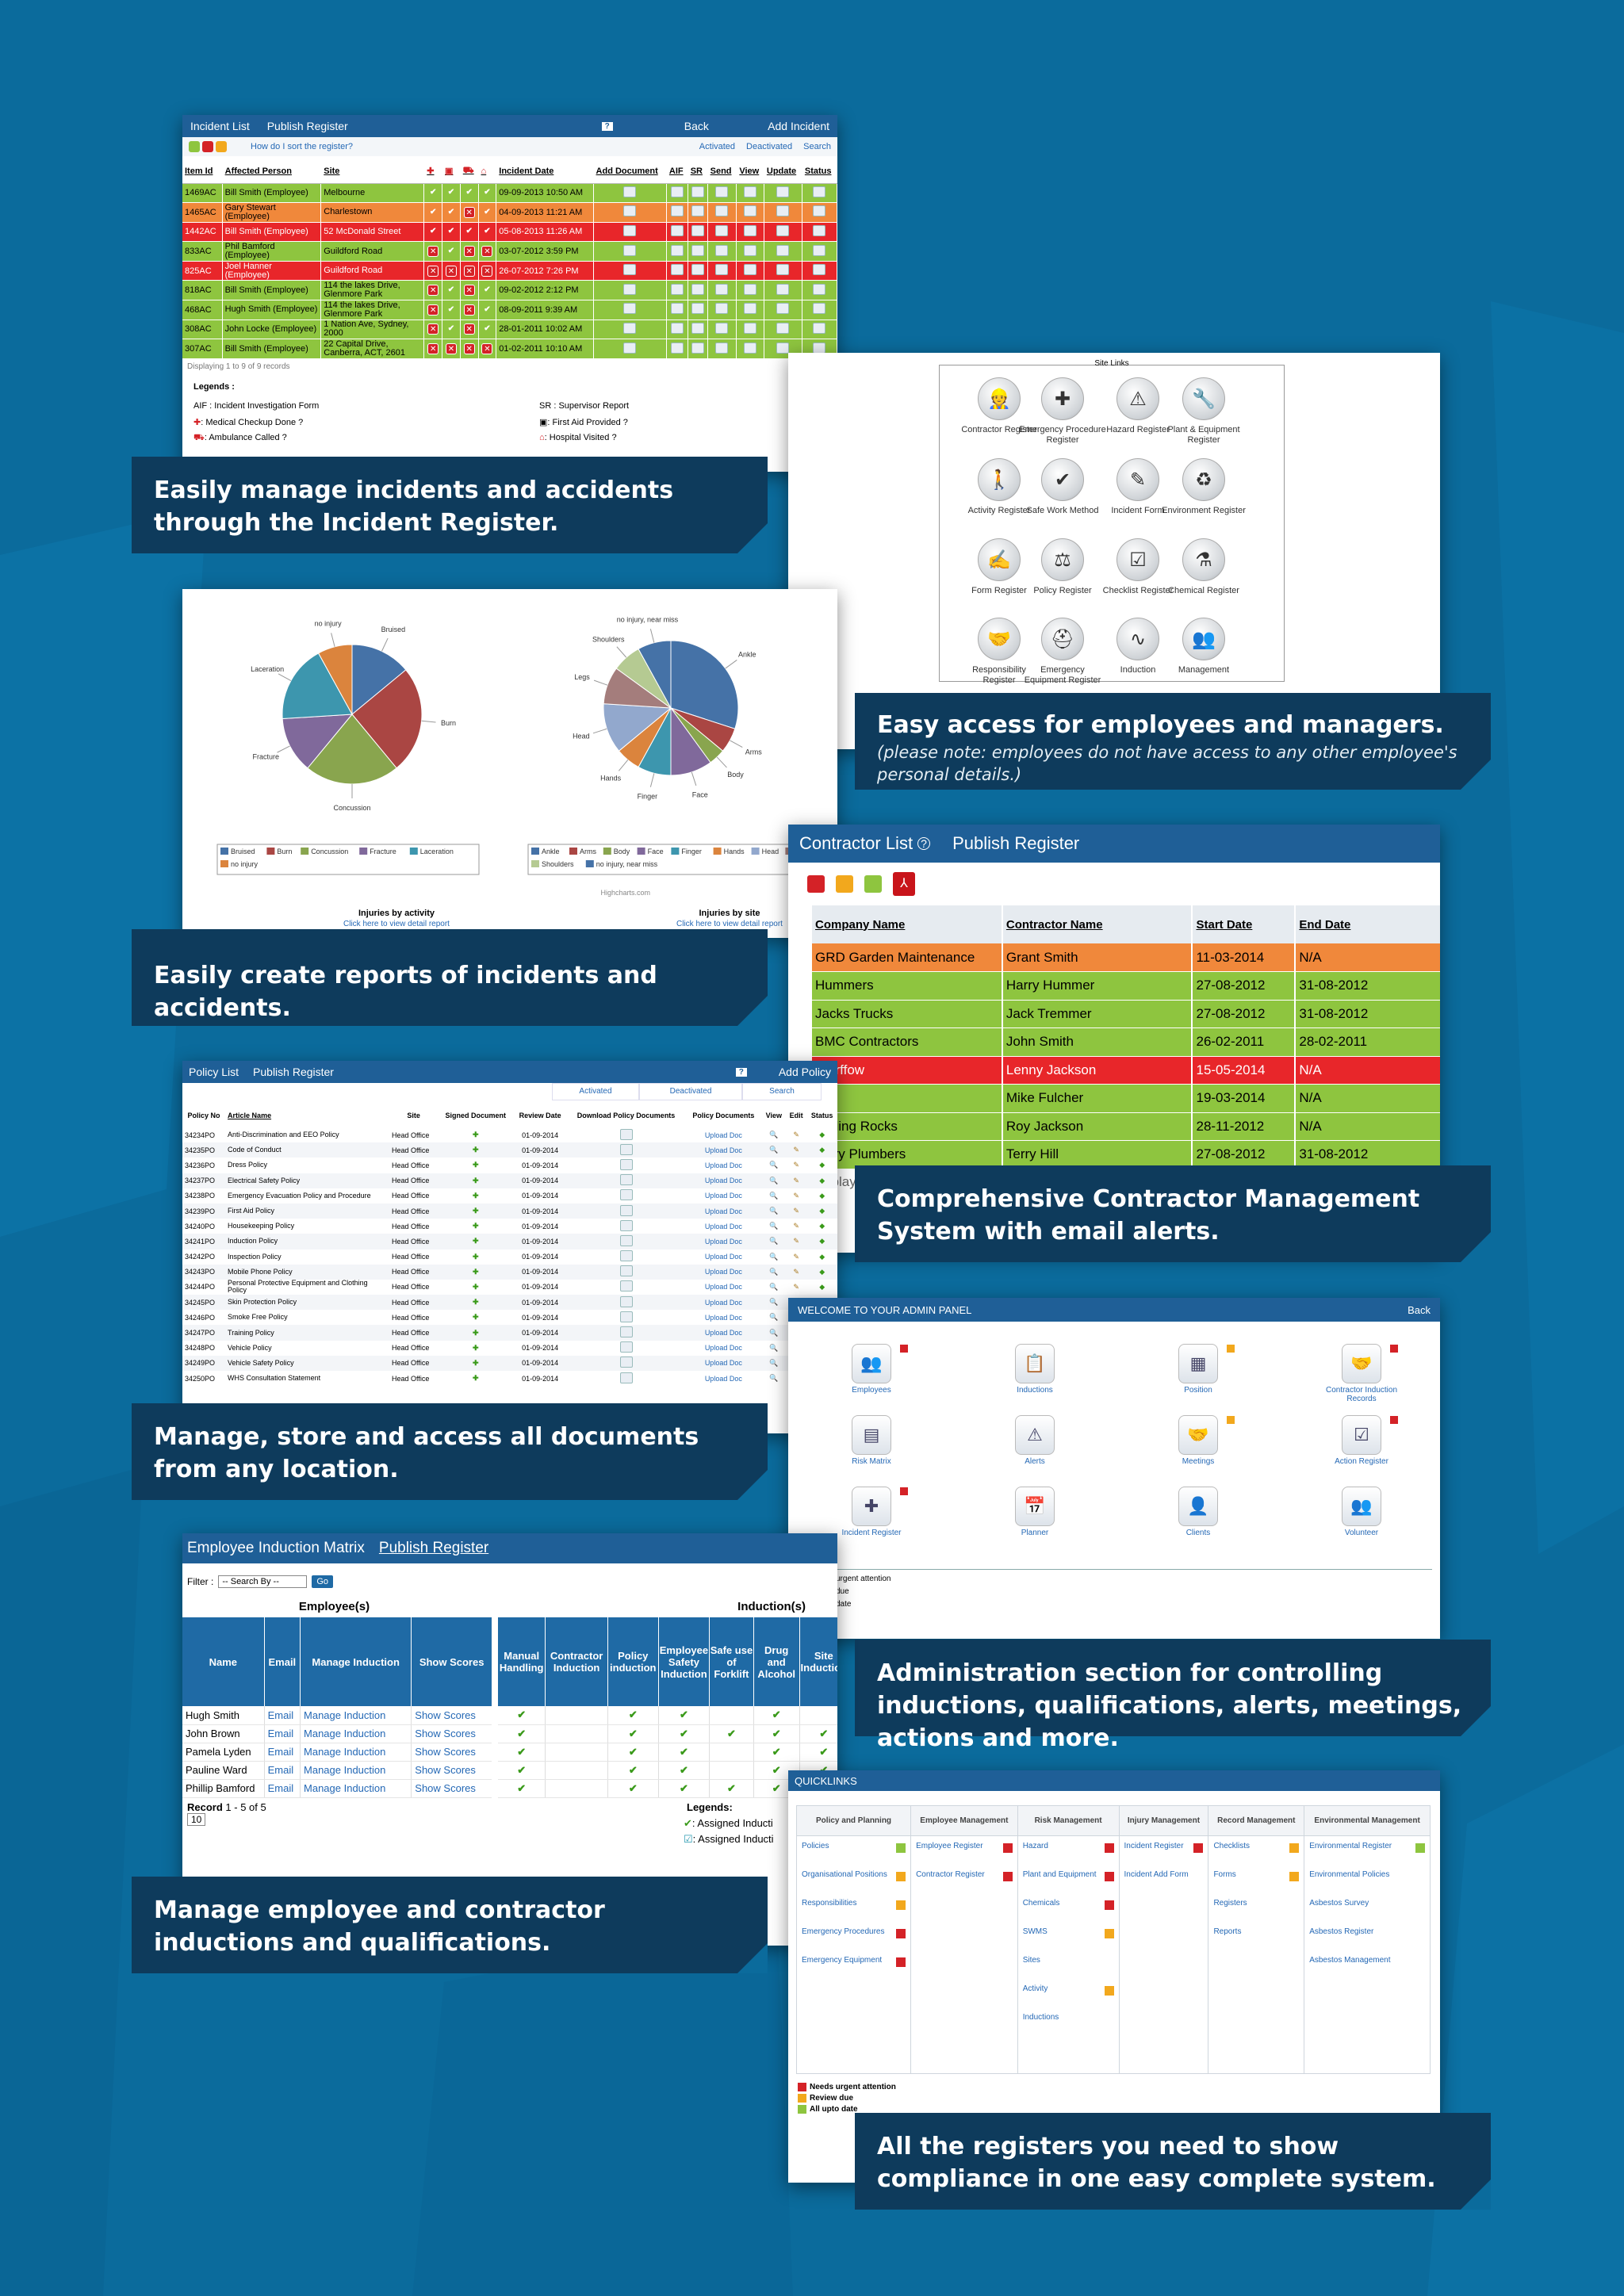 The height and width of the screenshot is (2296, 1624). I want to click on legend-label: Burn, so click(284, 851).